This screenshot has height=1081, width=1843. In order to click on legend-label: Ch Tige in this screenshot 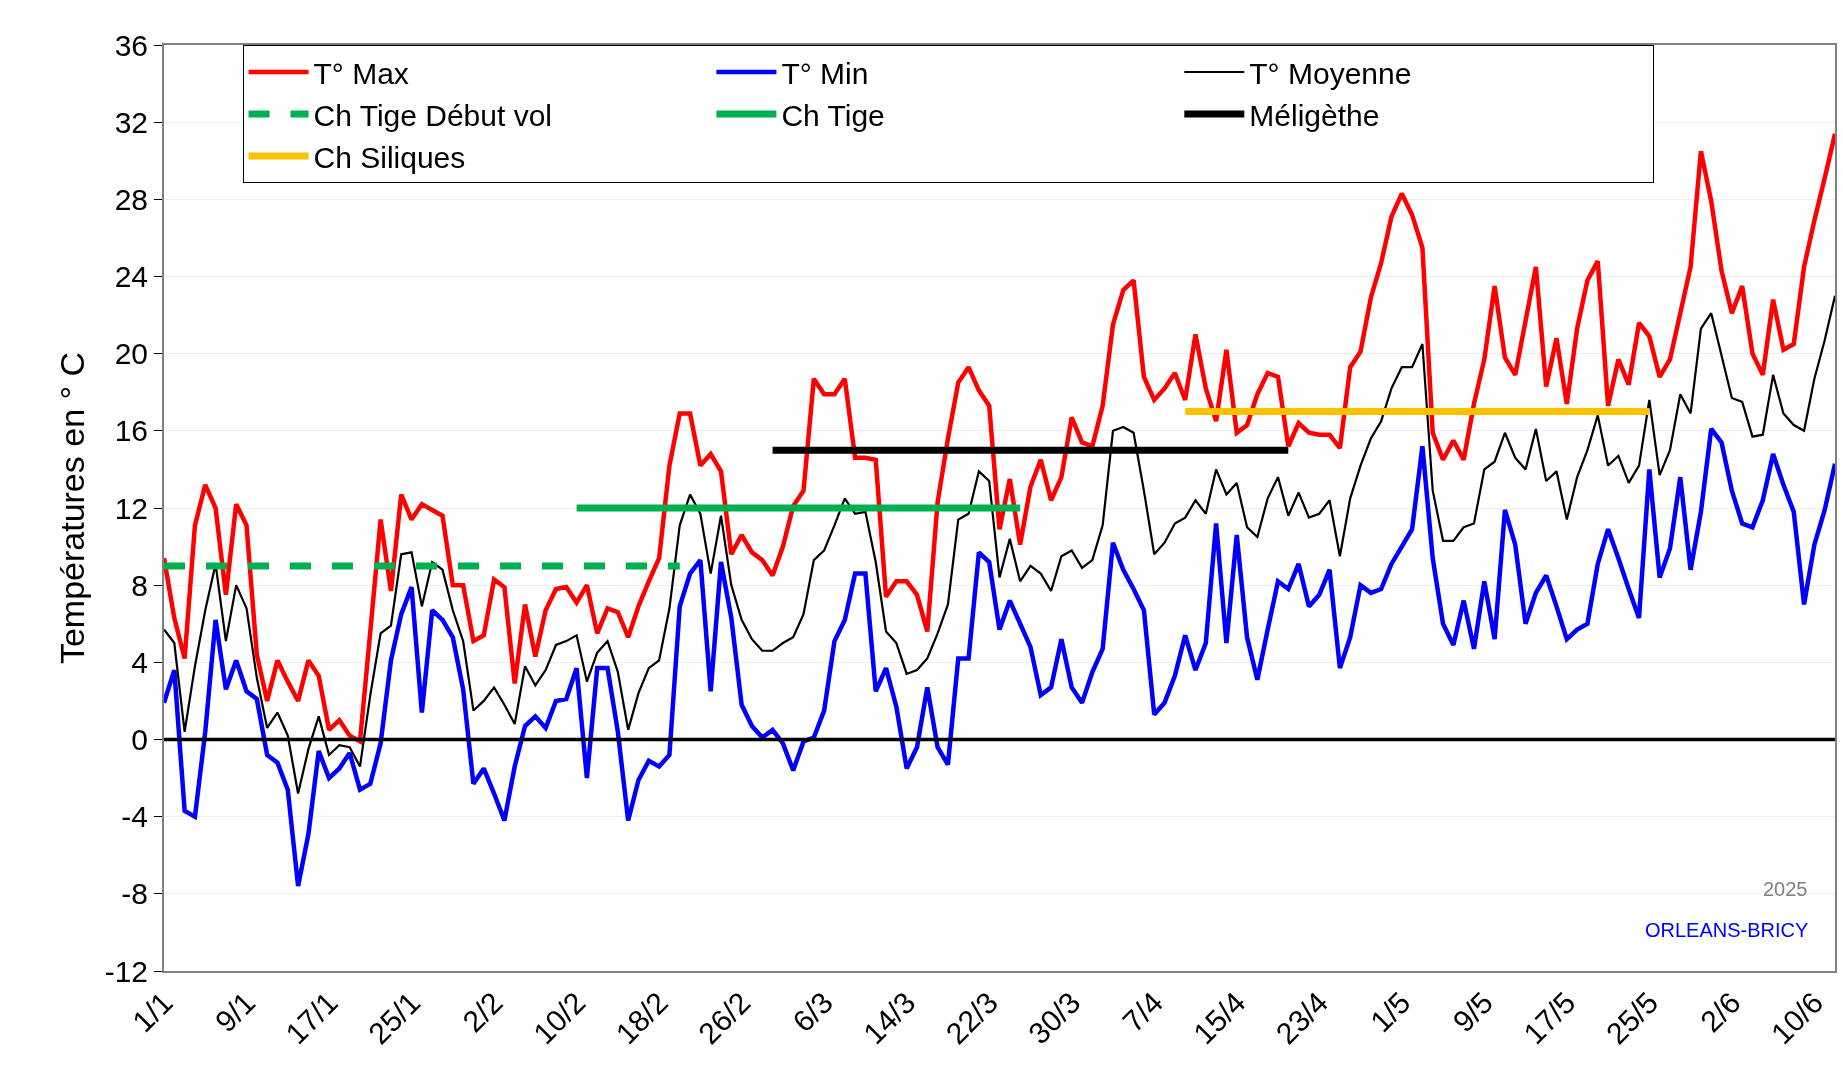, I will do `click(833, 115)`.